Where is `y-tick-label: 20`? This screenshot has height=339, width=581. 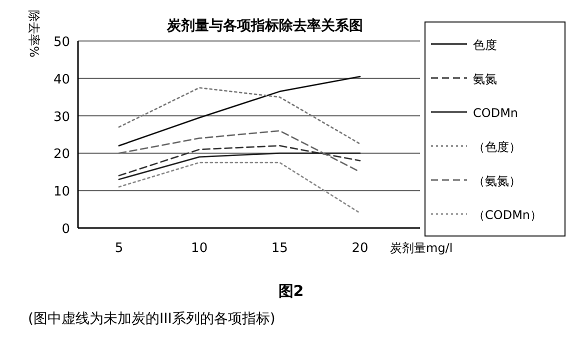
y-tick-label: 20 is located at coordinates (61, 154).